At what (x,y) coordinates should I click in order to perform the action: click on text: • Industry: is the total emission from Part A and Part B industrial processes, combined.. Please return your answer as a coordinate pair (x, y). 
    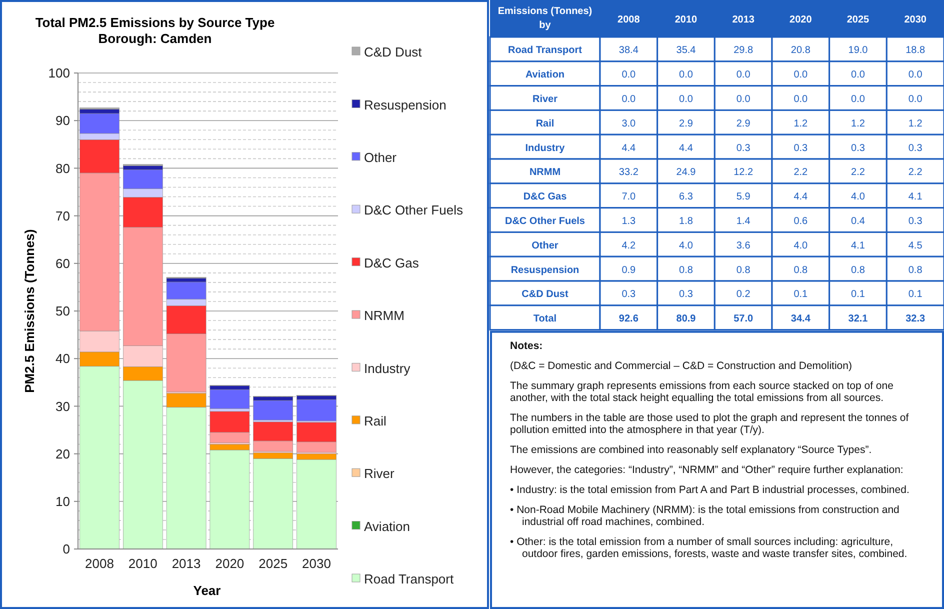
    Looking at the image, I should click on (710, 490).